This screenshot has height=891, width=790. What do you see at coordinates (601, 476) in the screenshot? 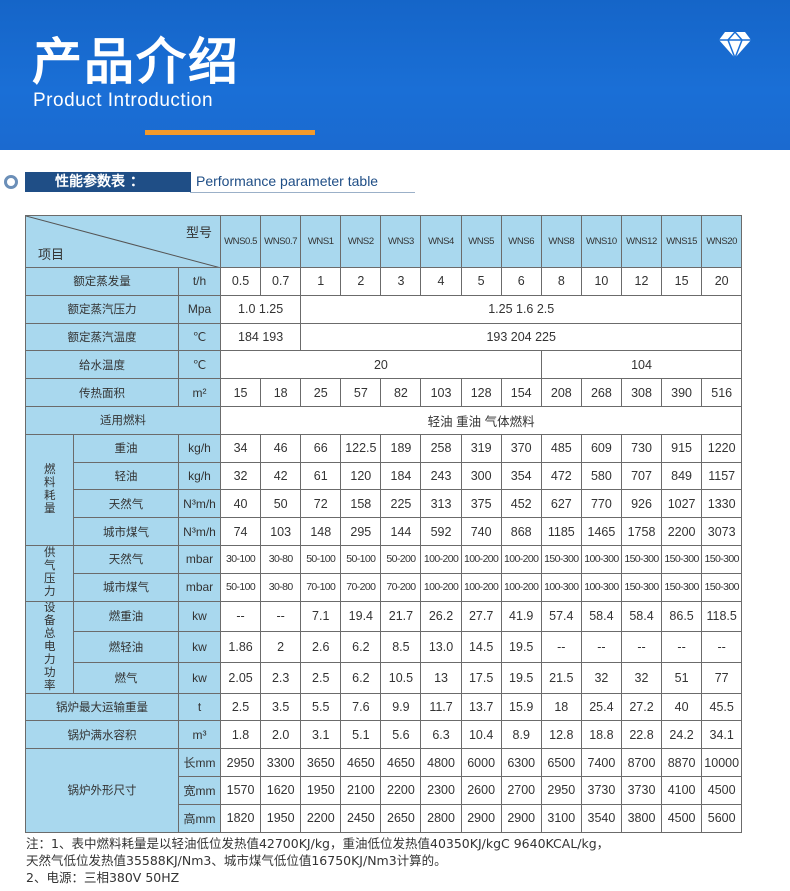
I see `value-cell: 580` at bounding box center [601, 476].